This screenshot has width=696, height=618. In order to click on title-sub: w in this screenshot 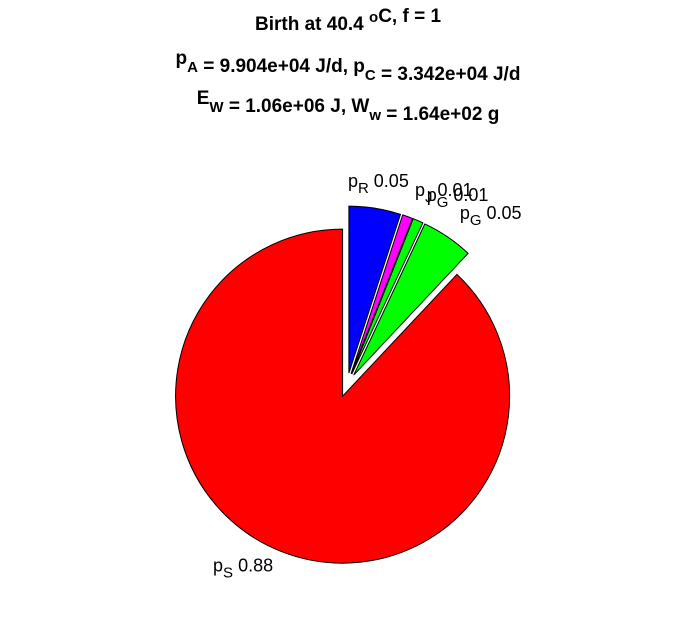, I will do `click(374, 115)`.